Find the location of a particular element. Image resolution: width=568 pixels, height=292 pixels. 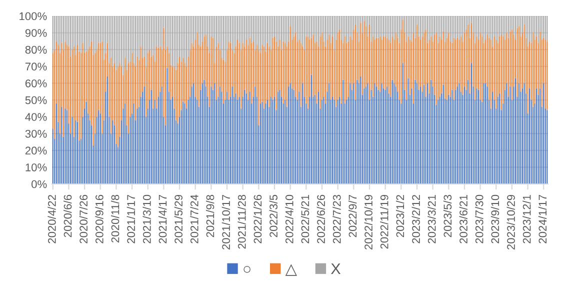

x-tick-label: 2023/6/21 is located at coordinates (463, 219).